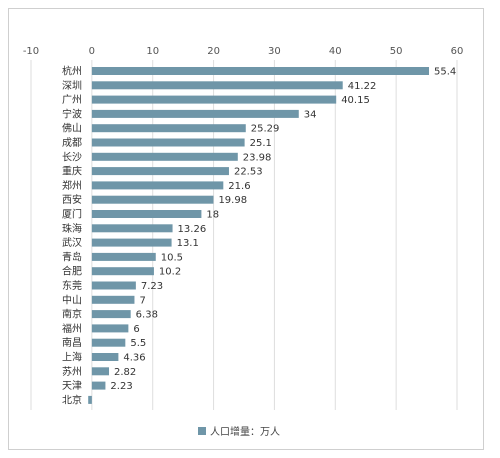 This screenshot has height=458, width=500. What do you see at coordinates (92, 51) in the screenshot?
I see `x-tick-label: 0` at bounding box center [92, 51].